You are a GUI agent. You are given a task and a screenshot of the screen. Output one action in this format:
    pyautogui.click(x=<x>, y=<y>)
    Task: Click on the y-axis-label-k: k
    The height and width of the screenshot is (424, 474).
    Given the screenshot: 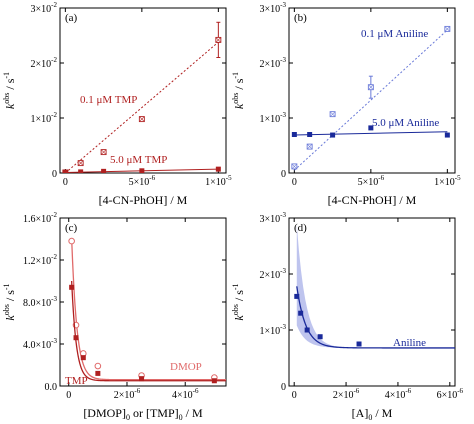 What is the action you would take?
    pyautogui.click(x=239, y=106)
    